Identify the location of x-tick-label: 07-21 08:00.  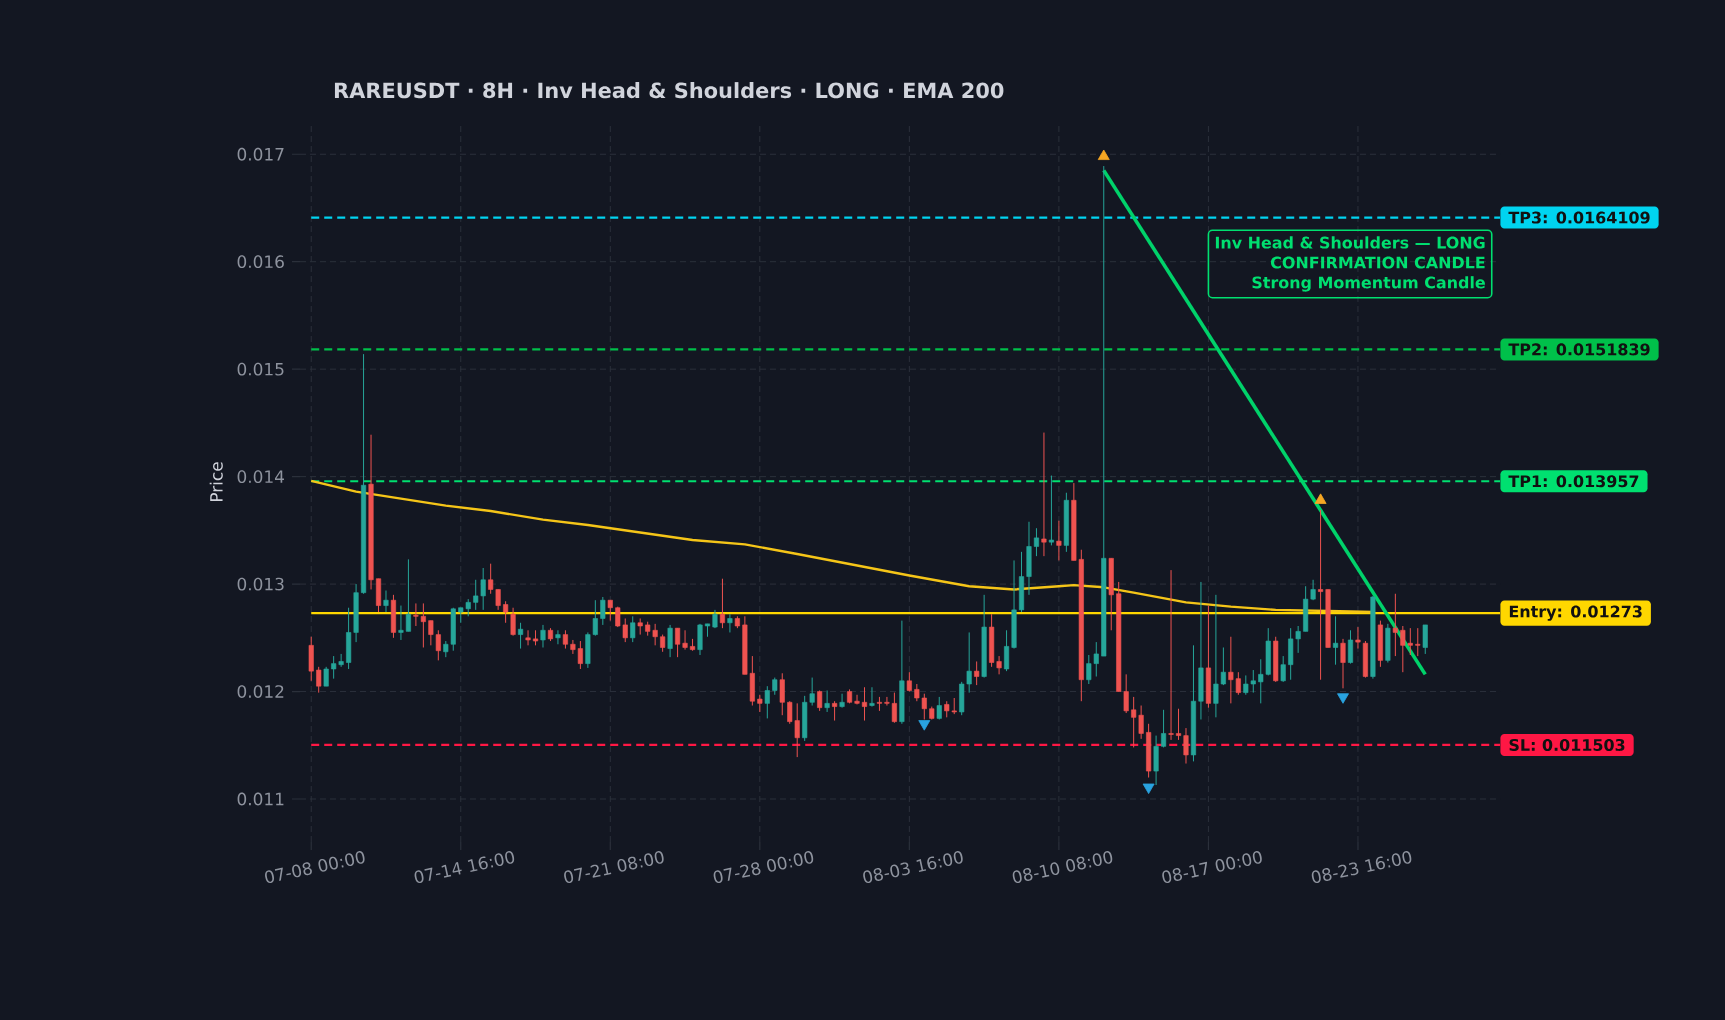
(614, 867).